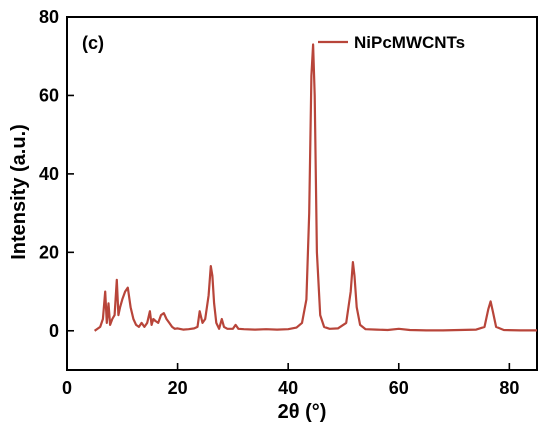 This screenshot has width=550, height=429. I want to click on x-axis-ticks: 0 20 40 60 80, so click(290, 380).